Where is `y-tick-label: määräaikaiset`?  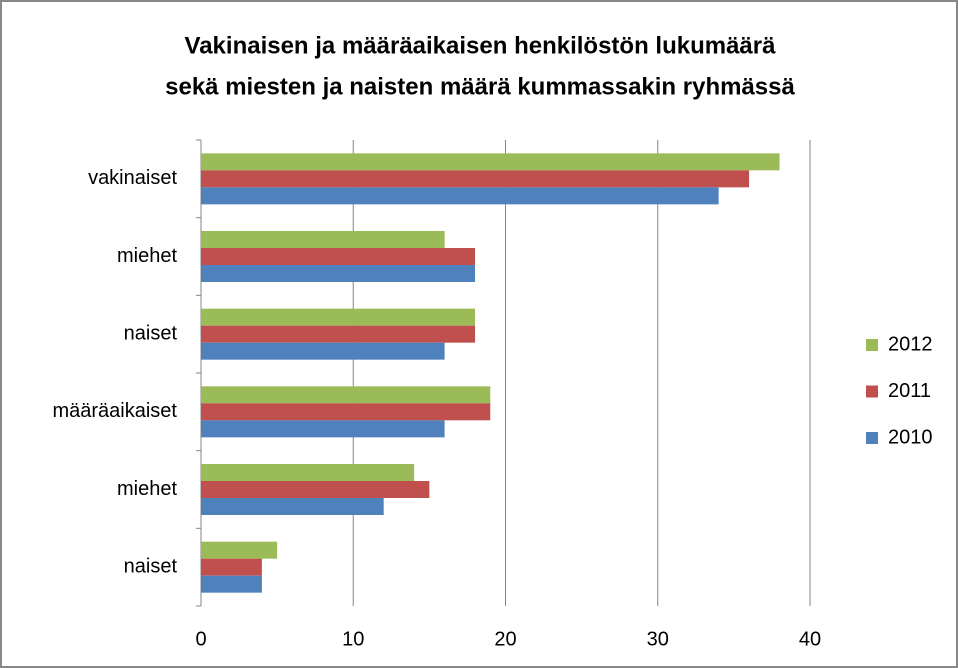 y-tick-label: määräaikaiset is located at coordinates (114, 411).